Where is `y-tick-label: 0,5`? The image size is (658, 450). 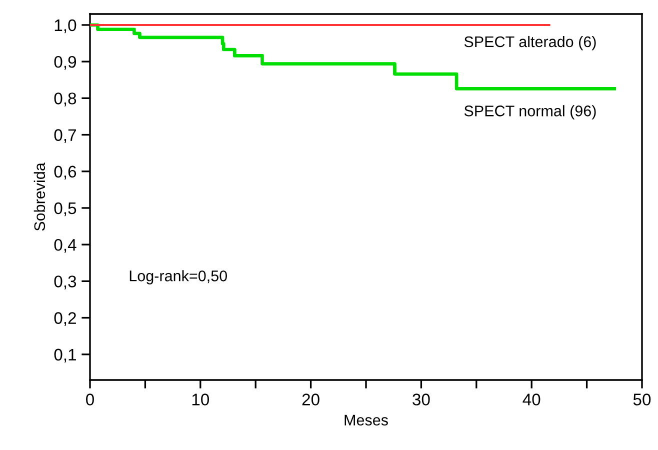
y-tick-label: 0,5 is located at coordinates (65, 209).